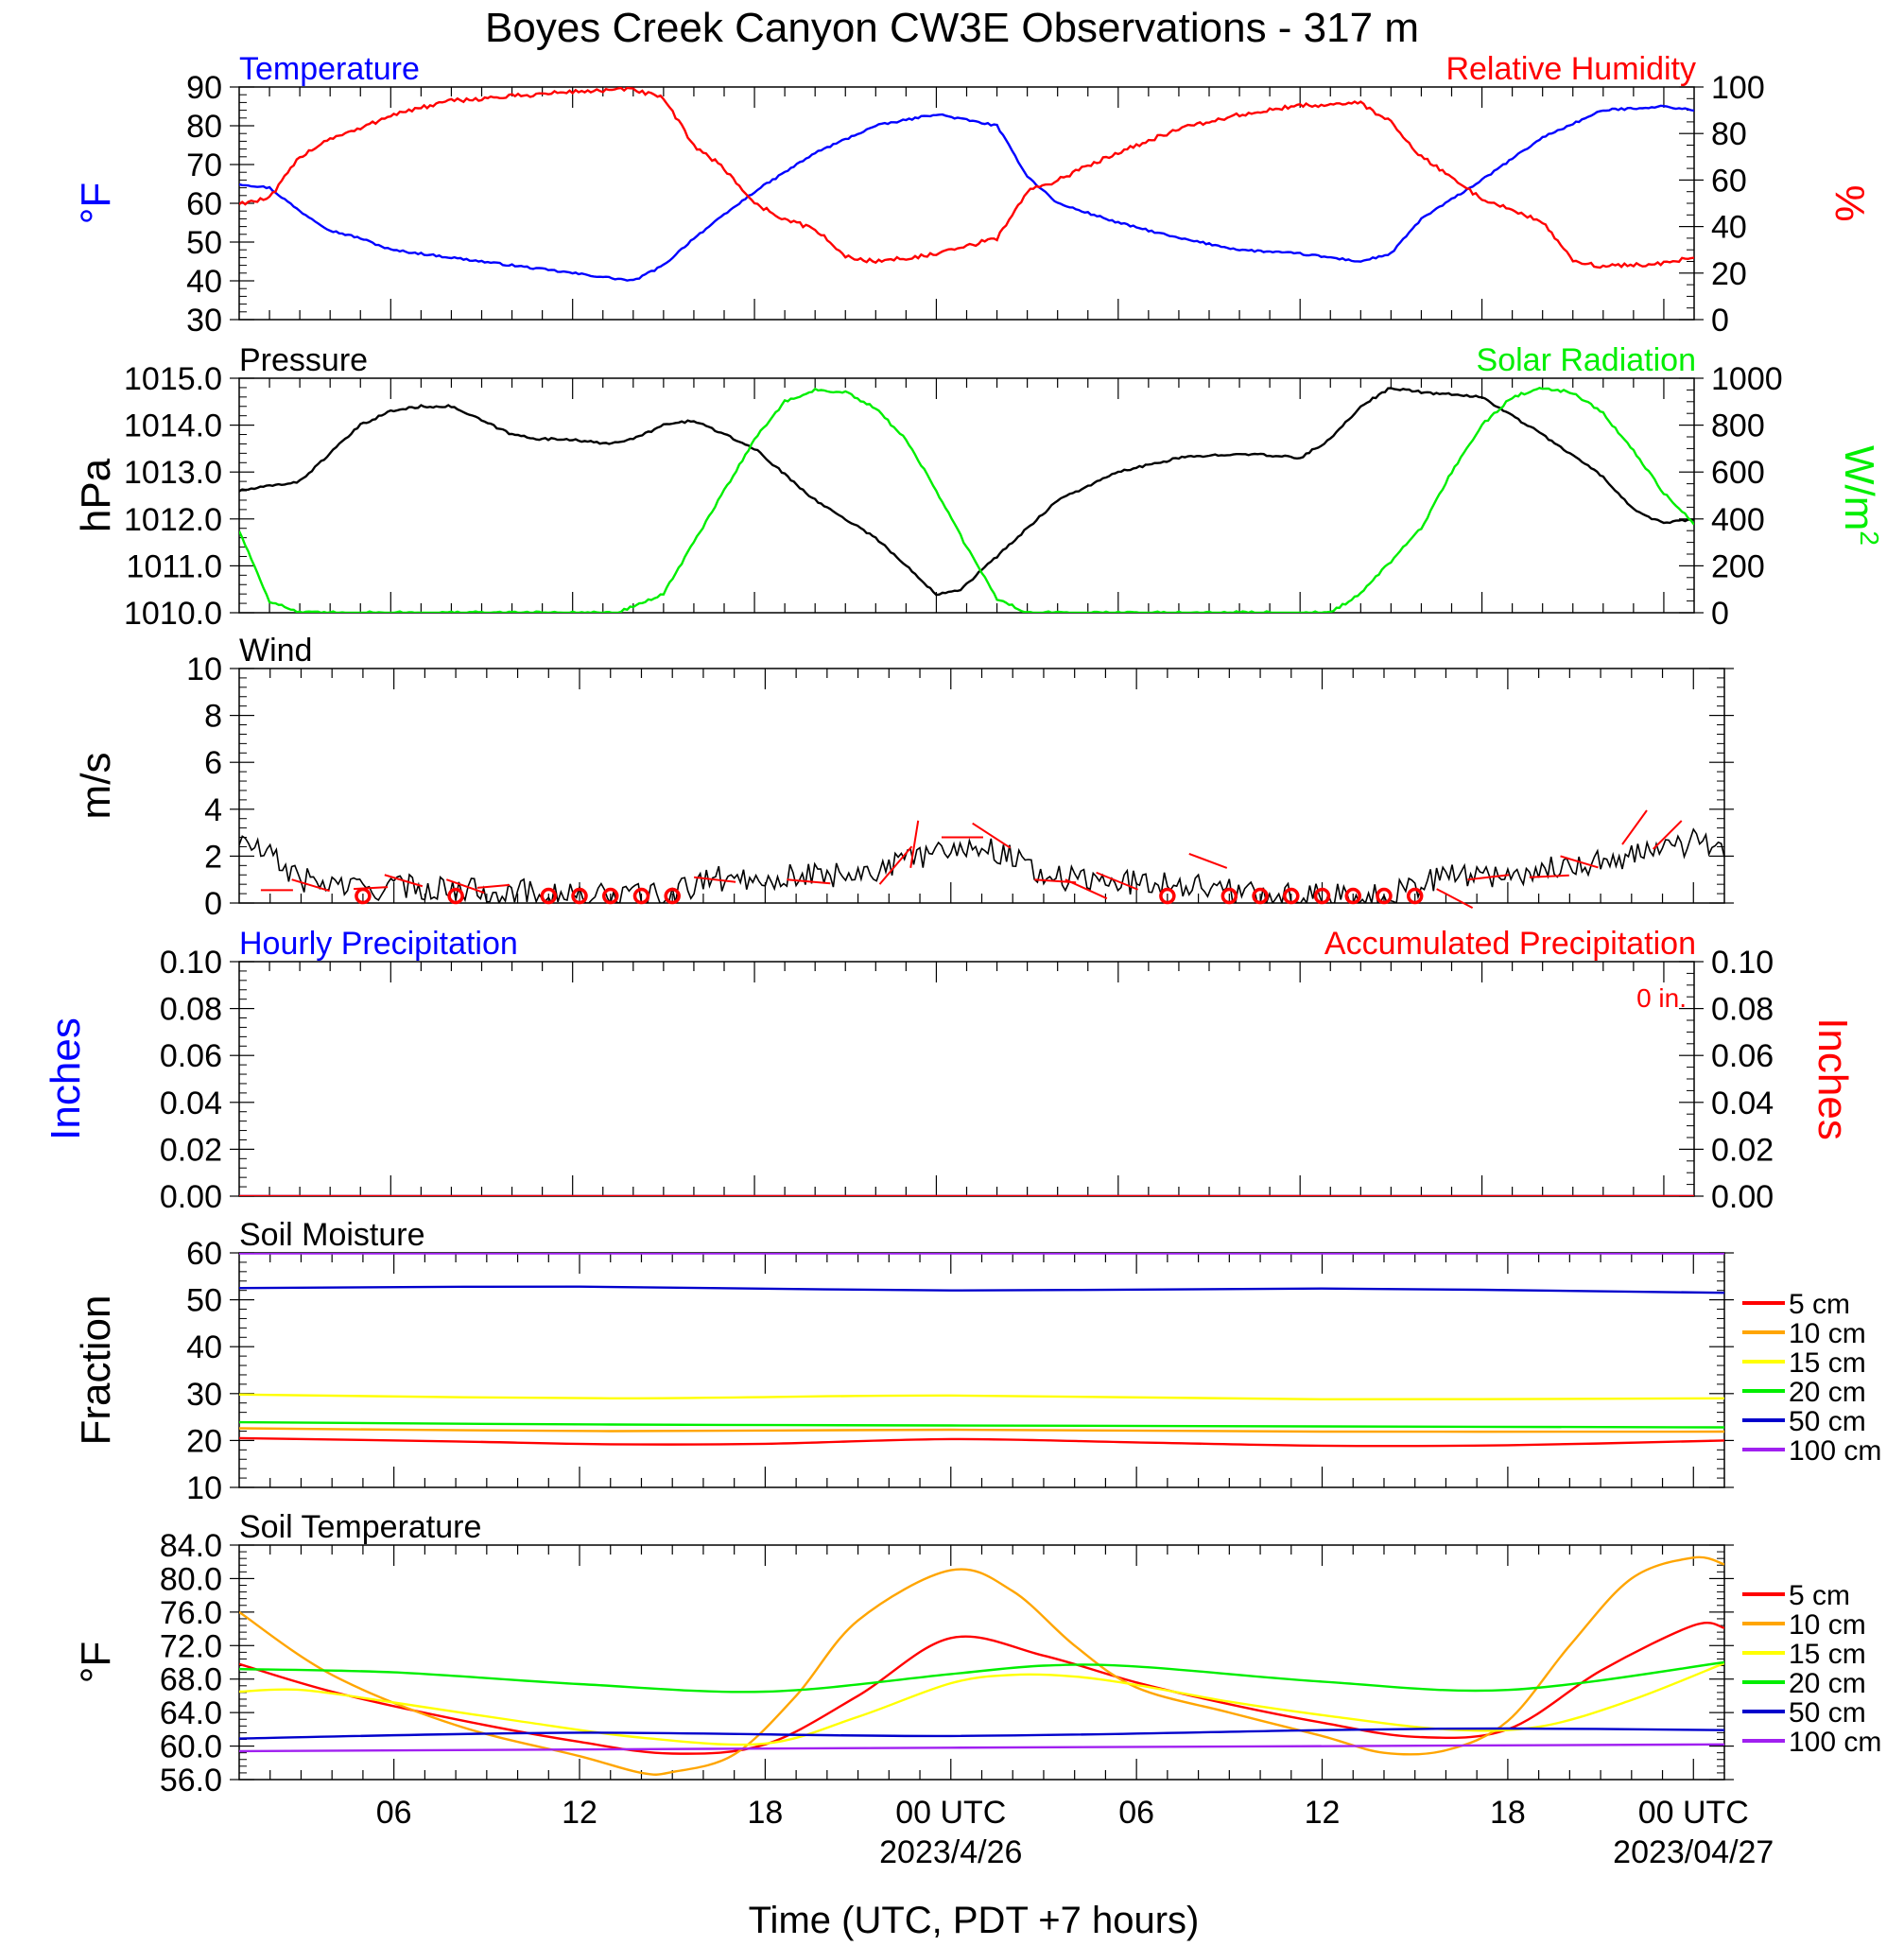 This screenshot has height=1946, width=1904. Describe the element at coordinates (1742, 1010) in the screenshot. I see `y-tick-label-right: 0.08` at that location.